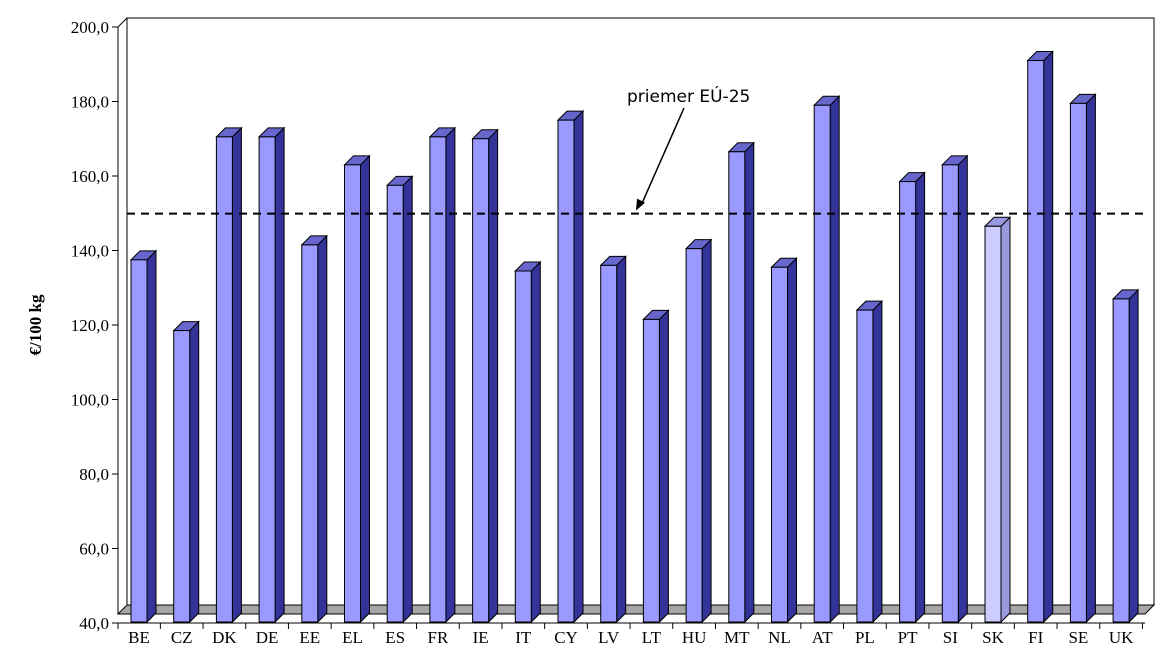  Describe the element at coordinates (90, 176) in the screenshot. I see `y-tick-label: 160,0` at that location.